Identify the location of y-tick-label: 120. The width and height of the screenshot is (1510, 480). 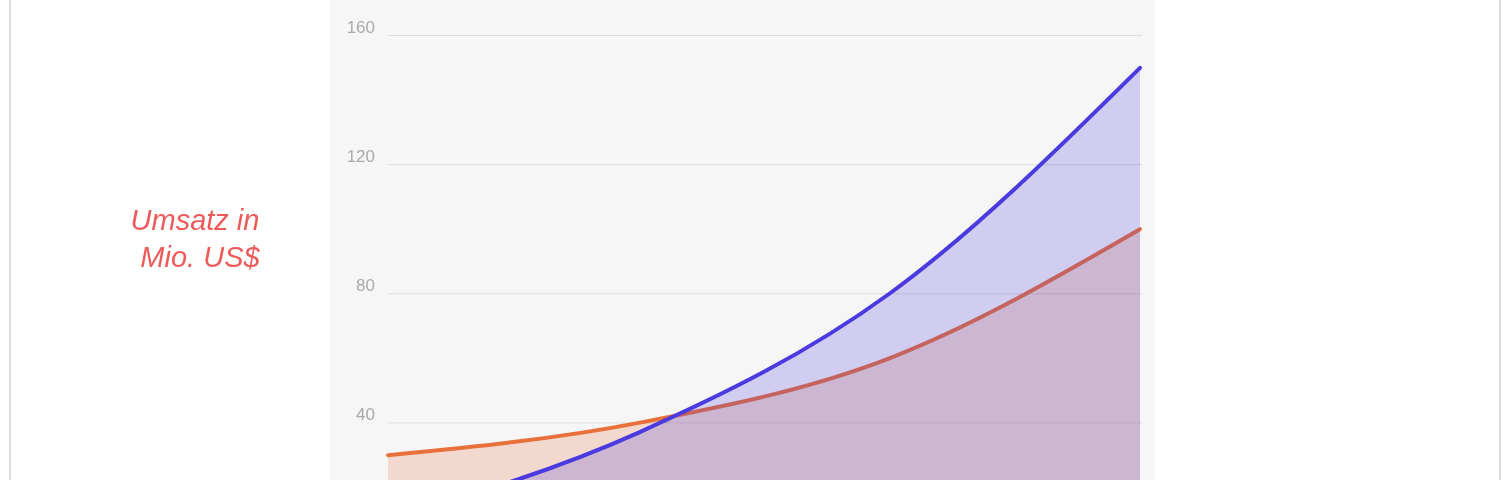
(360, 156).